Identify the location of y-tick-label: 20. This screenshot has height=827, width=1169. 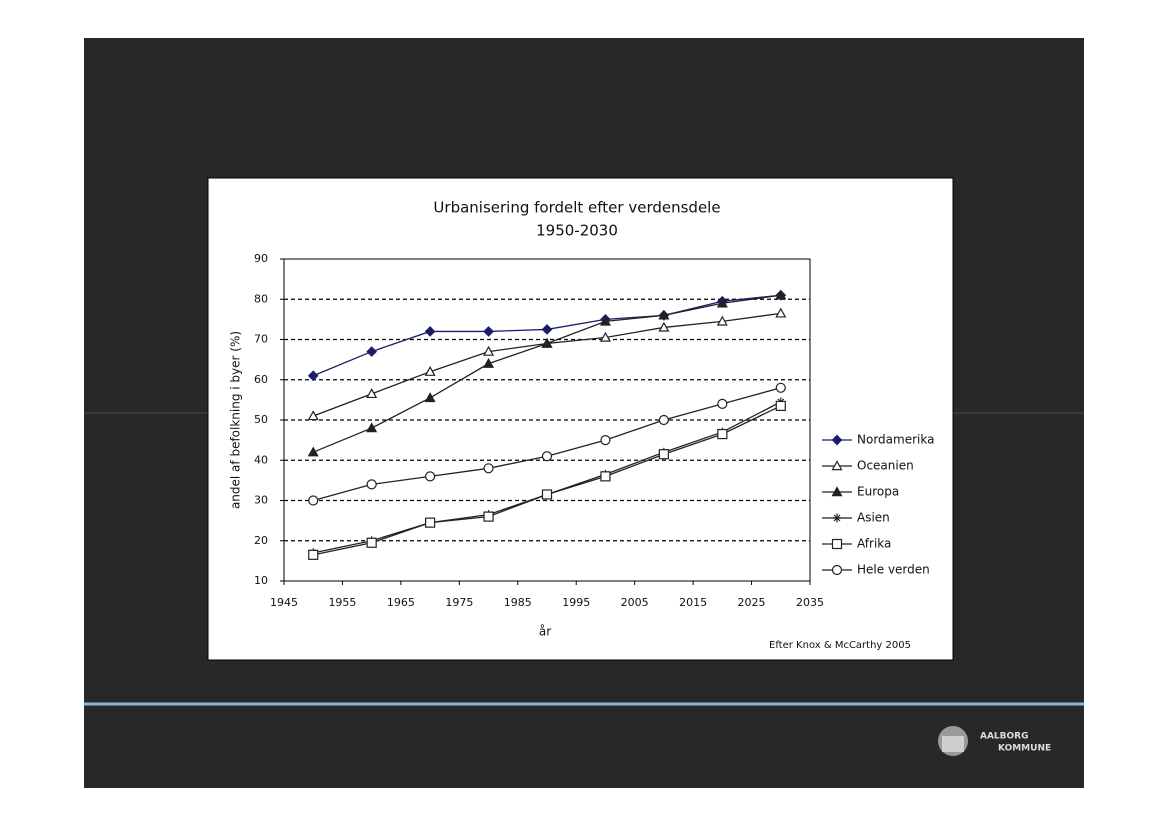
(261, 540).